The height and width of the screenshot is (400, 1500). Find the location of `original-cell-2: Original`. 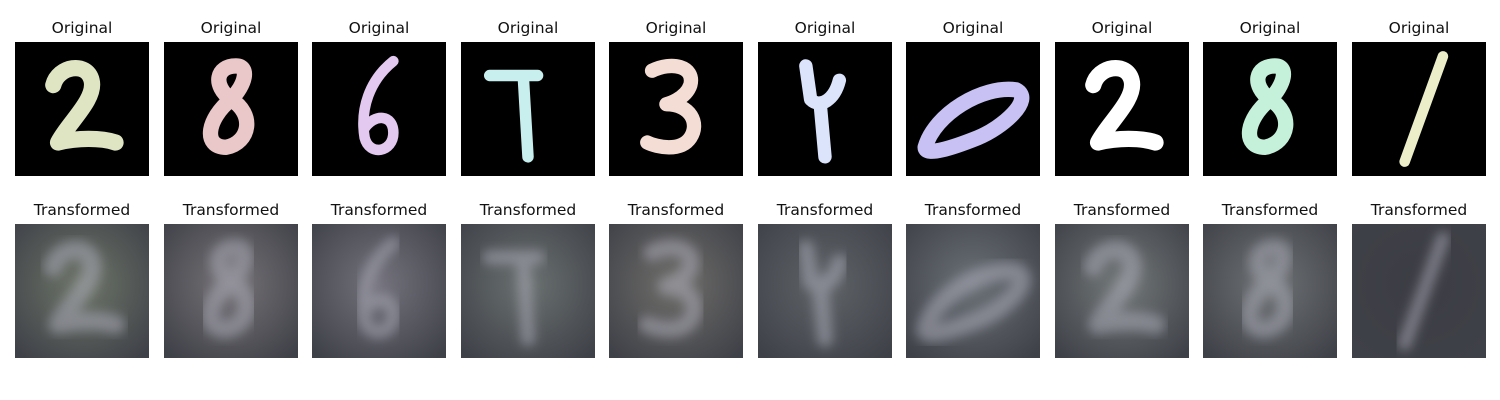

original-cell-2: Original is located at coordinates (231, 95).